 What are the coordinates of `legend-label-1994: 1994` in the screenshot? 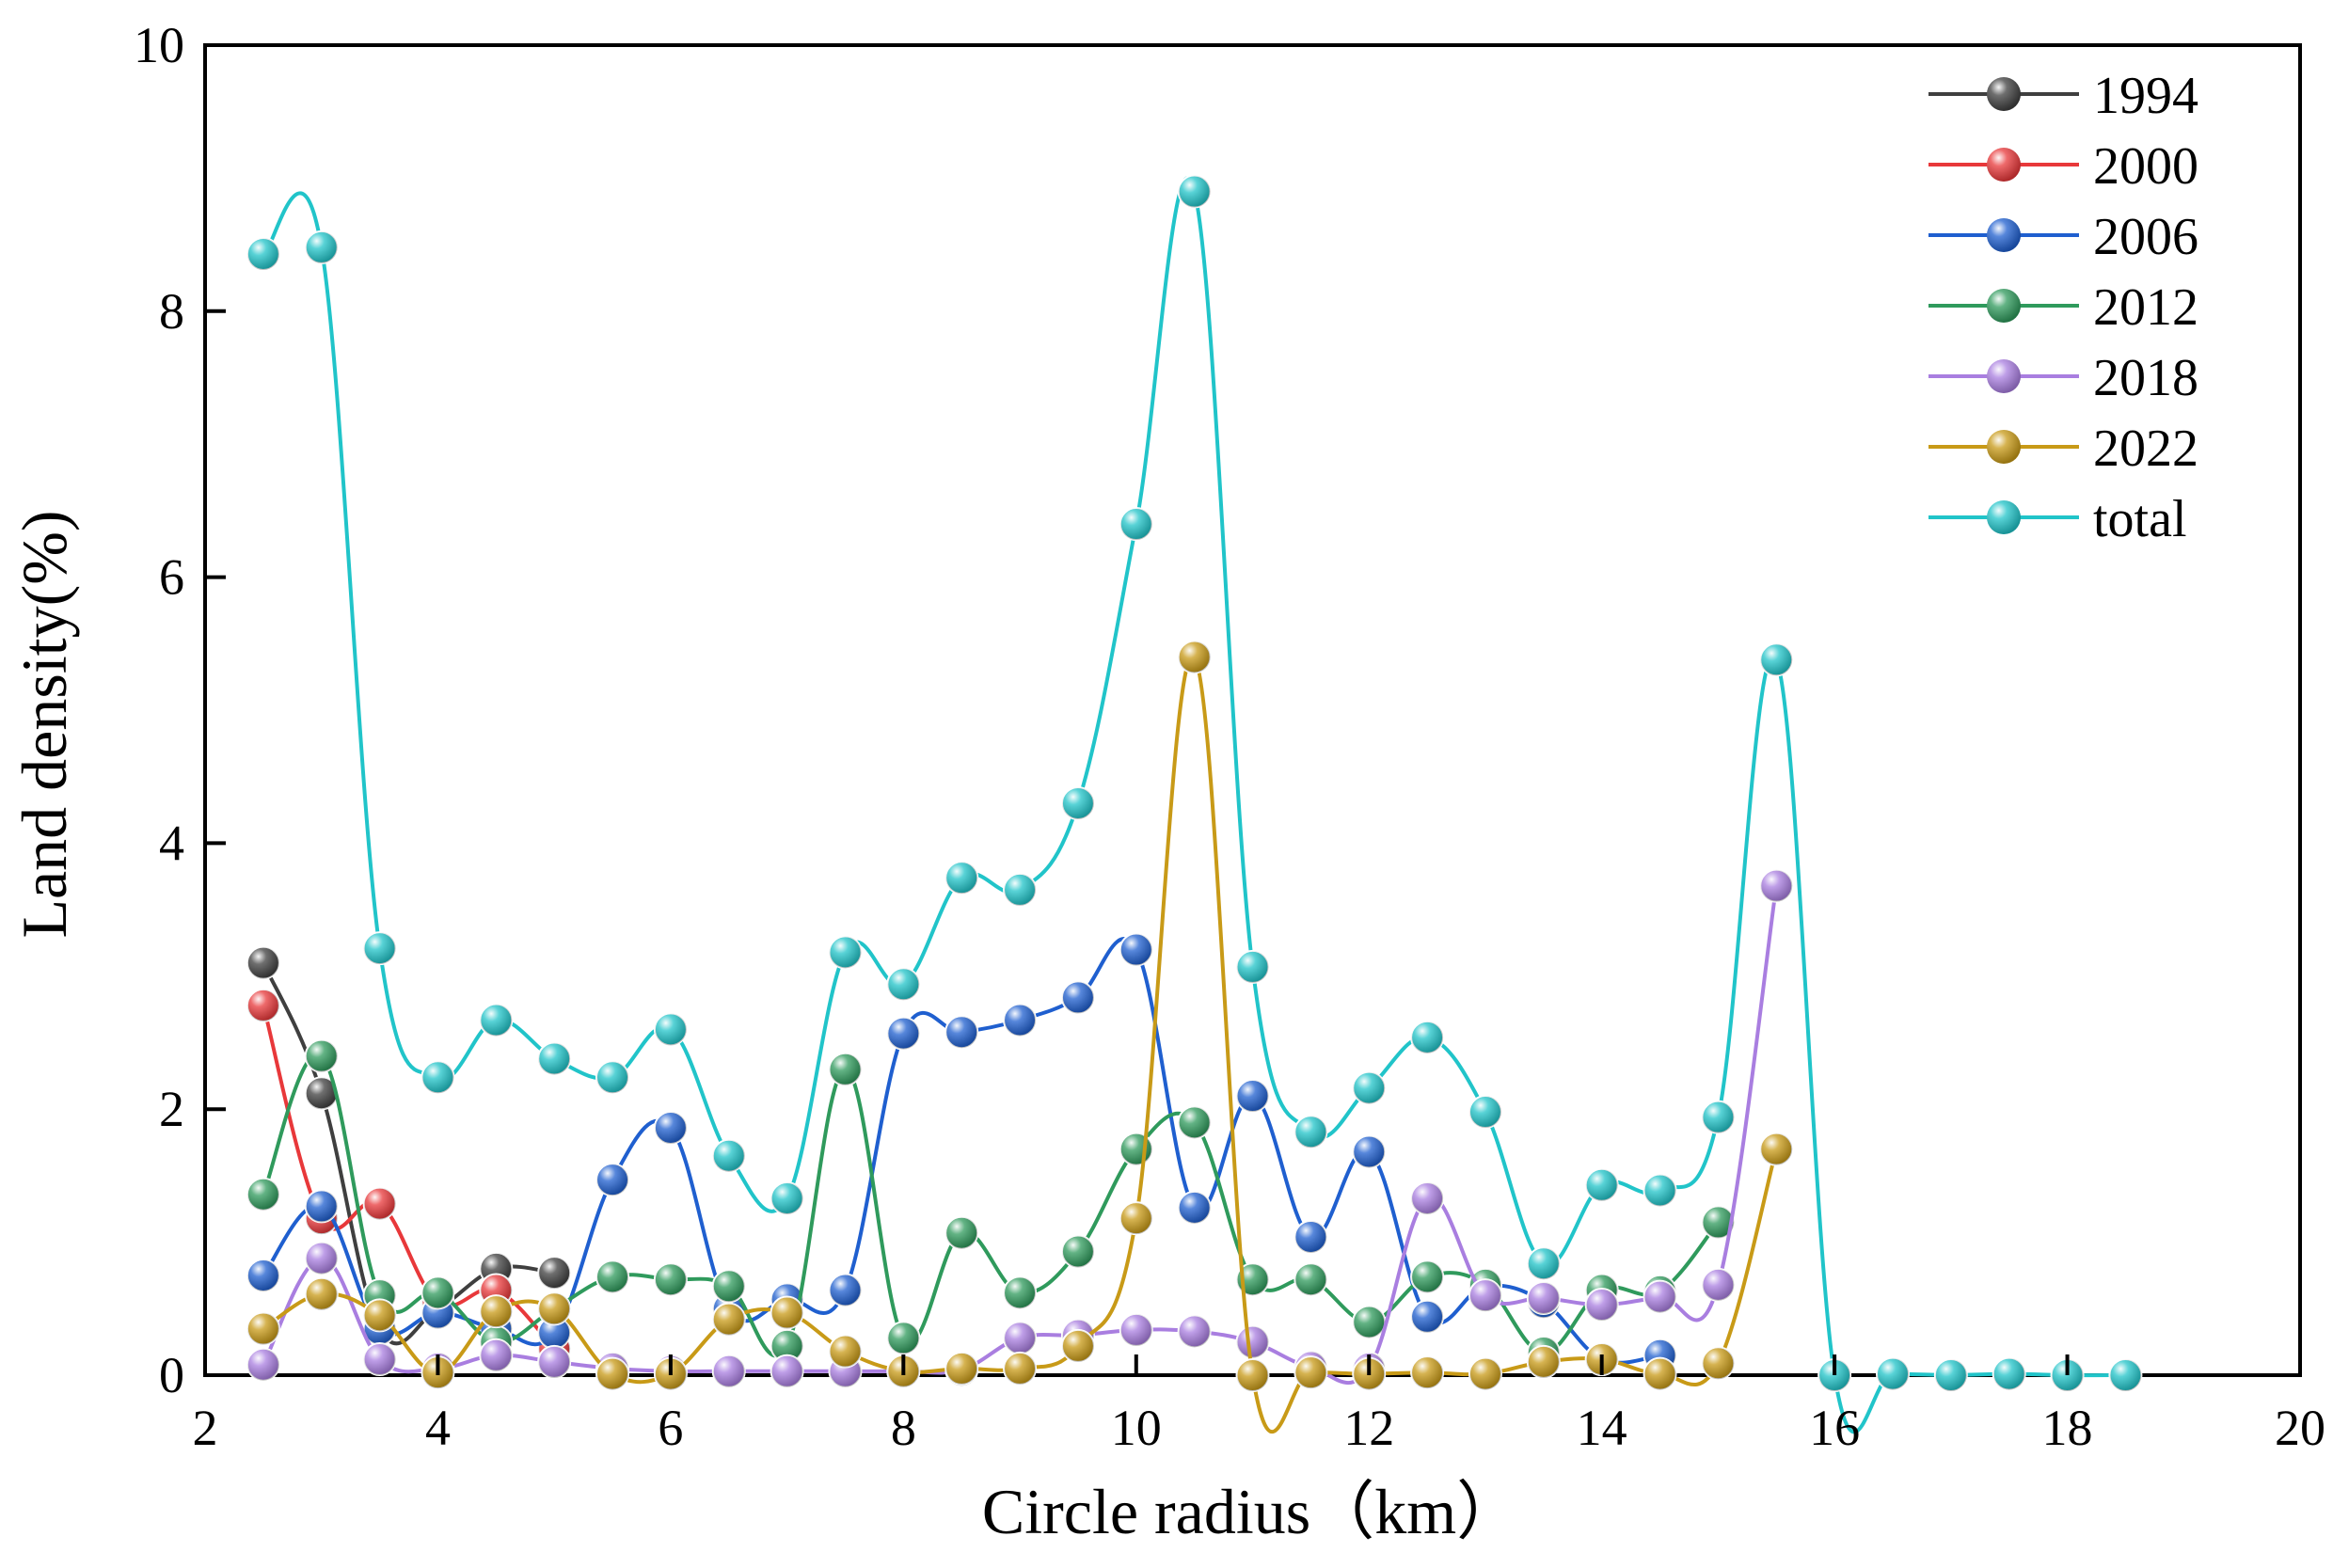 It's located at (2145, 96).